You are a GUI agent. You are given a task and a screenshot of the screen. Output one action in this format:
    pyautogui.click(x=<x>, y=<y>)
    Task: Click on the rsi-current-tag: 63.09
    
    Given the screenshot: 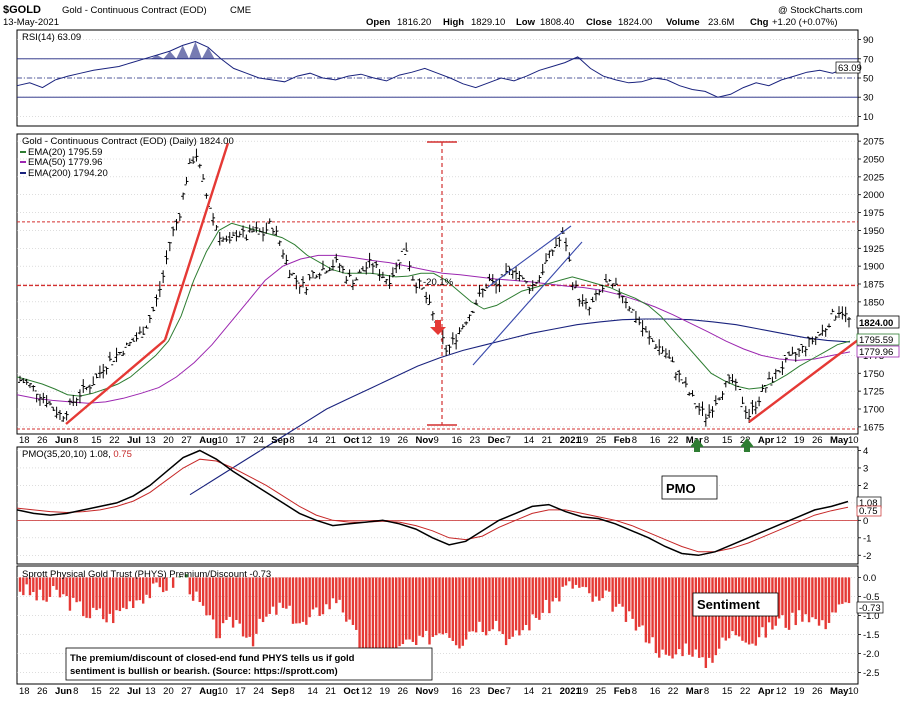 What is the action you would take?
    pyautogui.click(x=849, y=68)
    